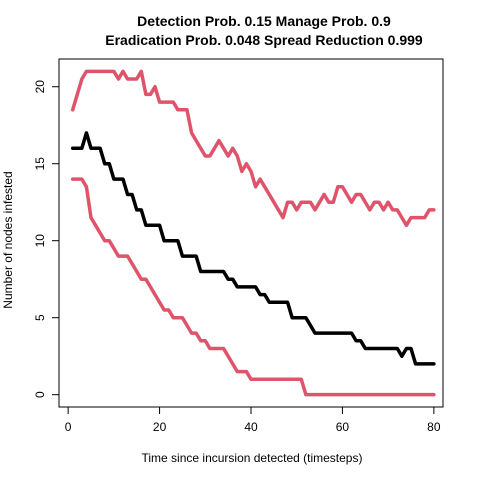 The height and width of the screenshot is (485, 480). Describe the element at coordinates (68, 427) in the screenshot. I see `x-tick-label: 0` at that location.